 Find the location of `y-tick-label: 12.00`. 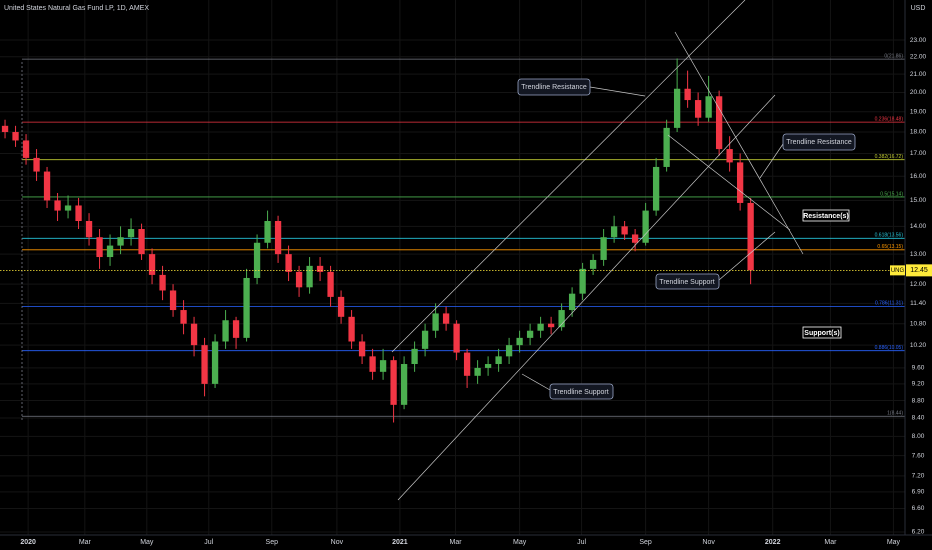

y-tick-label: 12.00 is located at coordinates (918, 284).